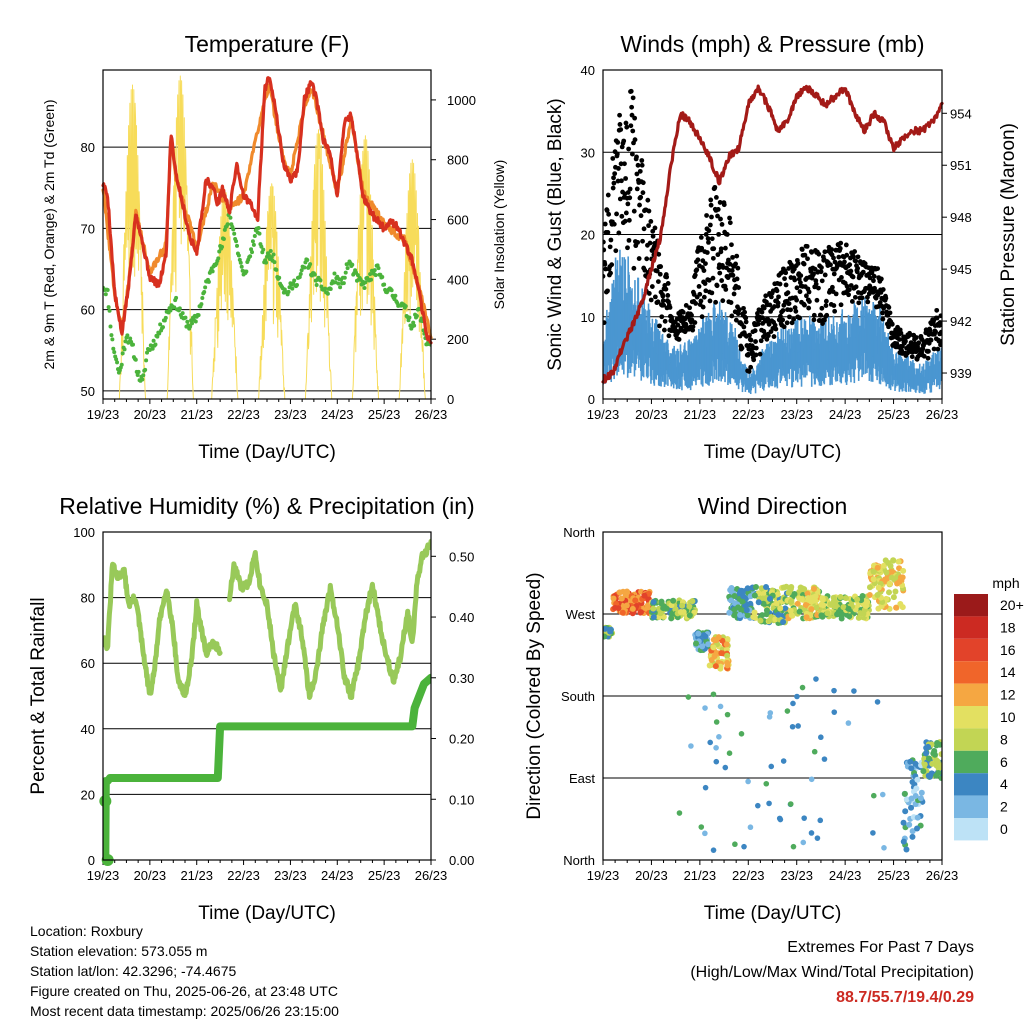 The height and width of the screenshot is (1024, 1024). Describe the element at coordinates (132, 242) in the screenshot. I see `solar-series-day` at that location.